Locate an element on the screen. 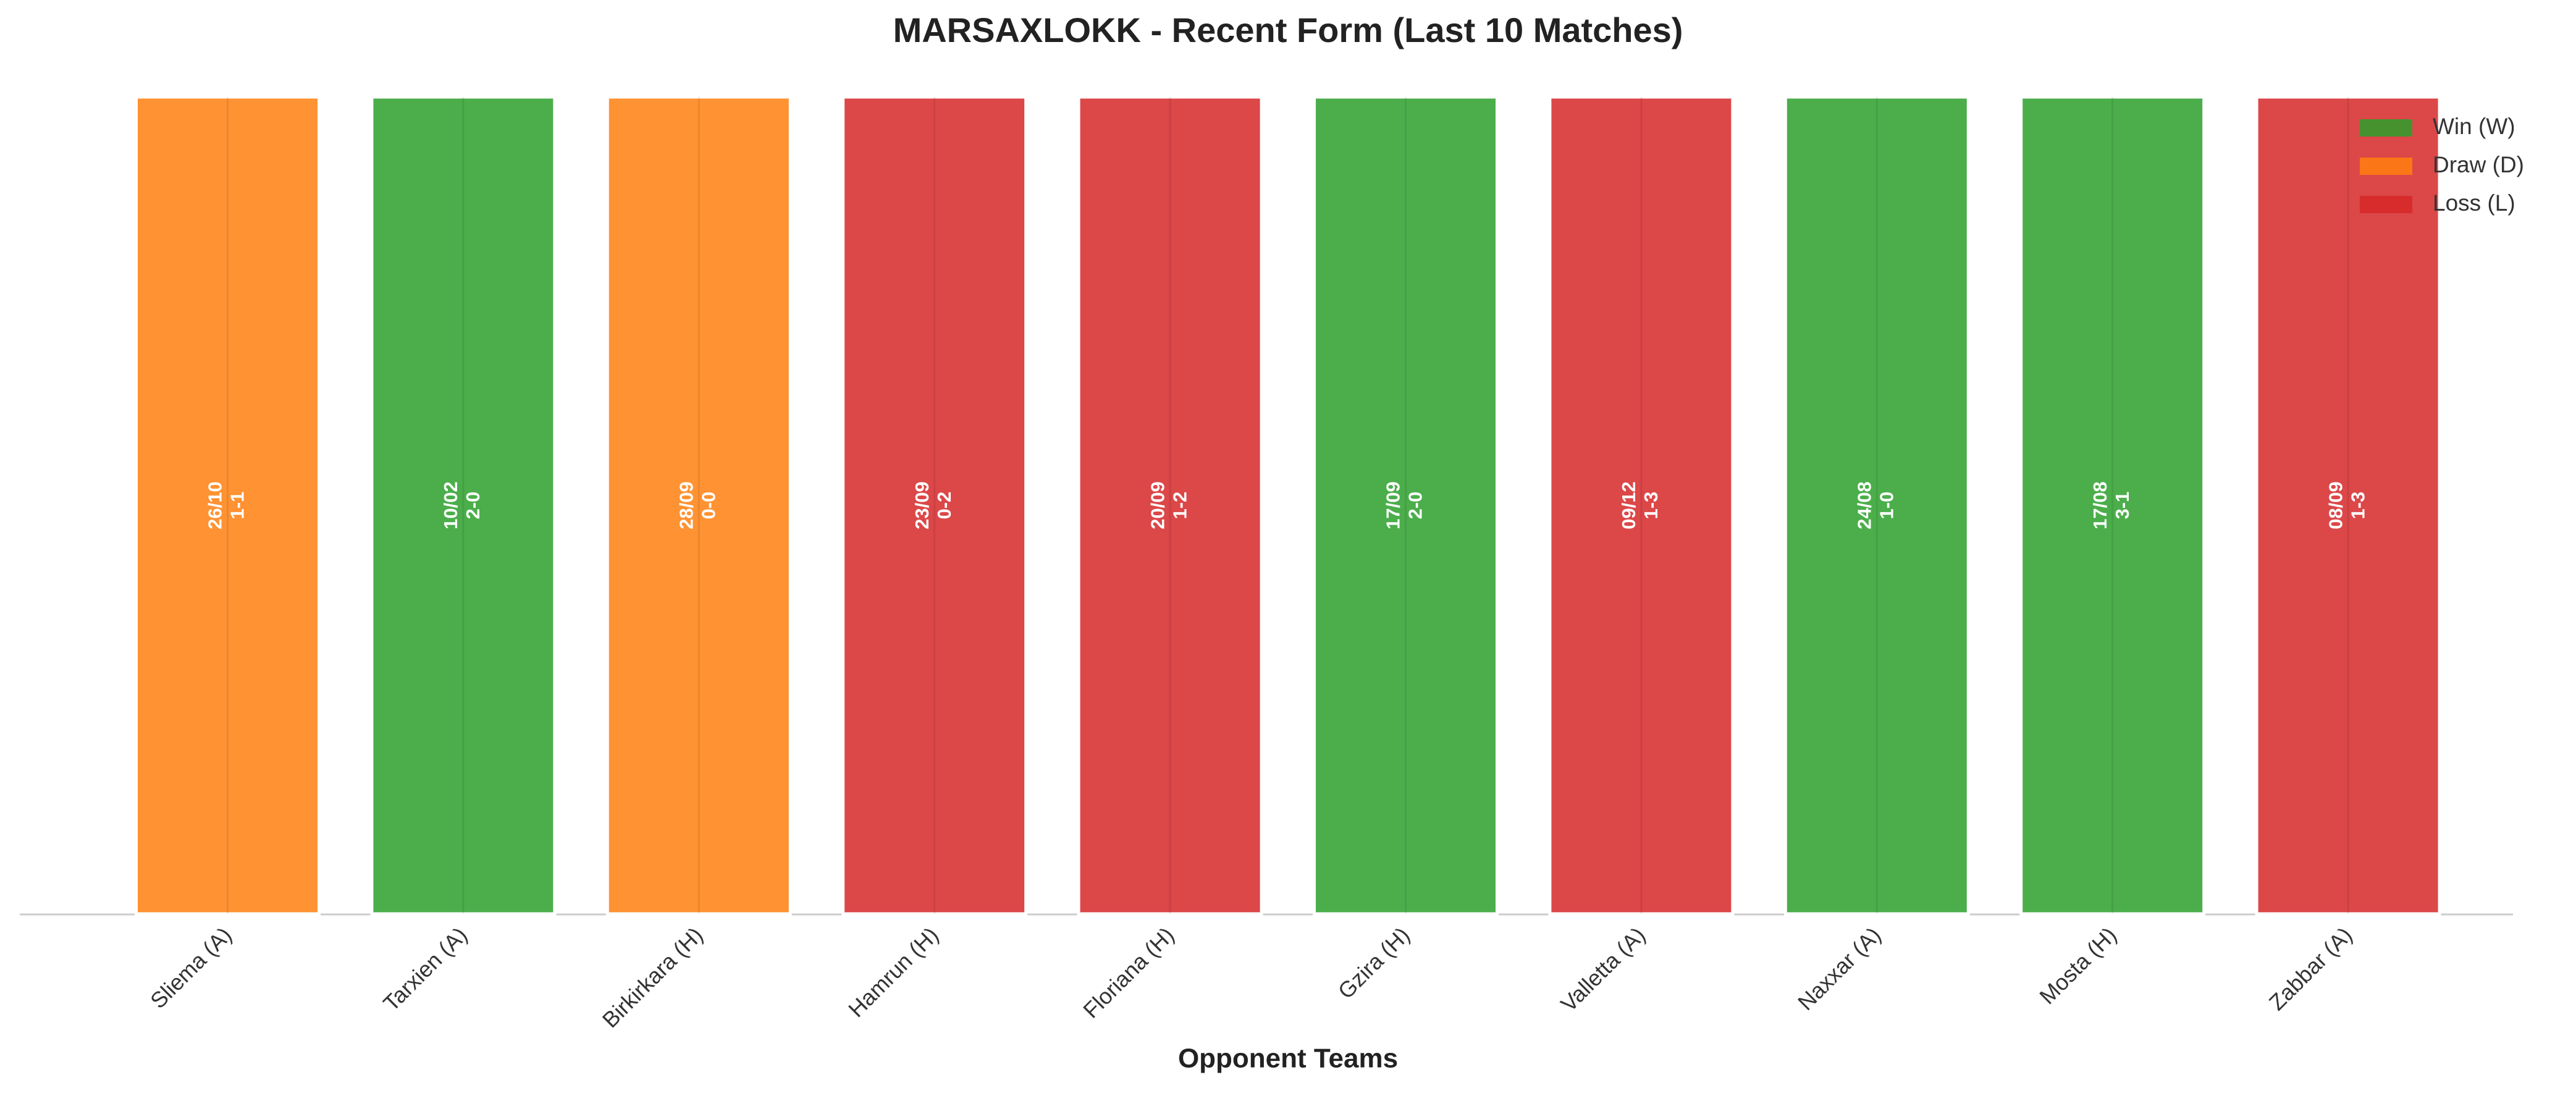  bar-label: 28/09 0-0 is located at coordinates (697, 506).